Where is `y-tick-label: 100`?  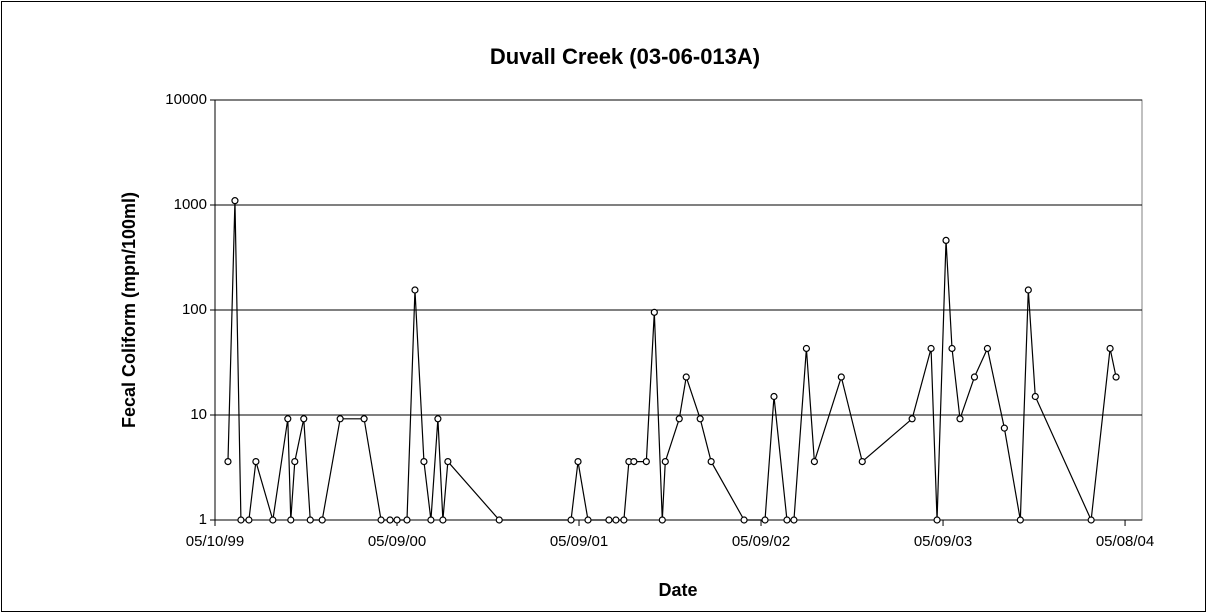
y-tick-label: 100 is located at coordinates (194, 309).